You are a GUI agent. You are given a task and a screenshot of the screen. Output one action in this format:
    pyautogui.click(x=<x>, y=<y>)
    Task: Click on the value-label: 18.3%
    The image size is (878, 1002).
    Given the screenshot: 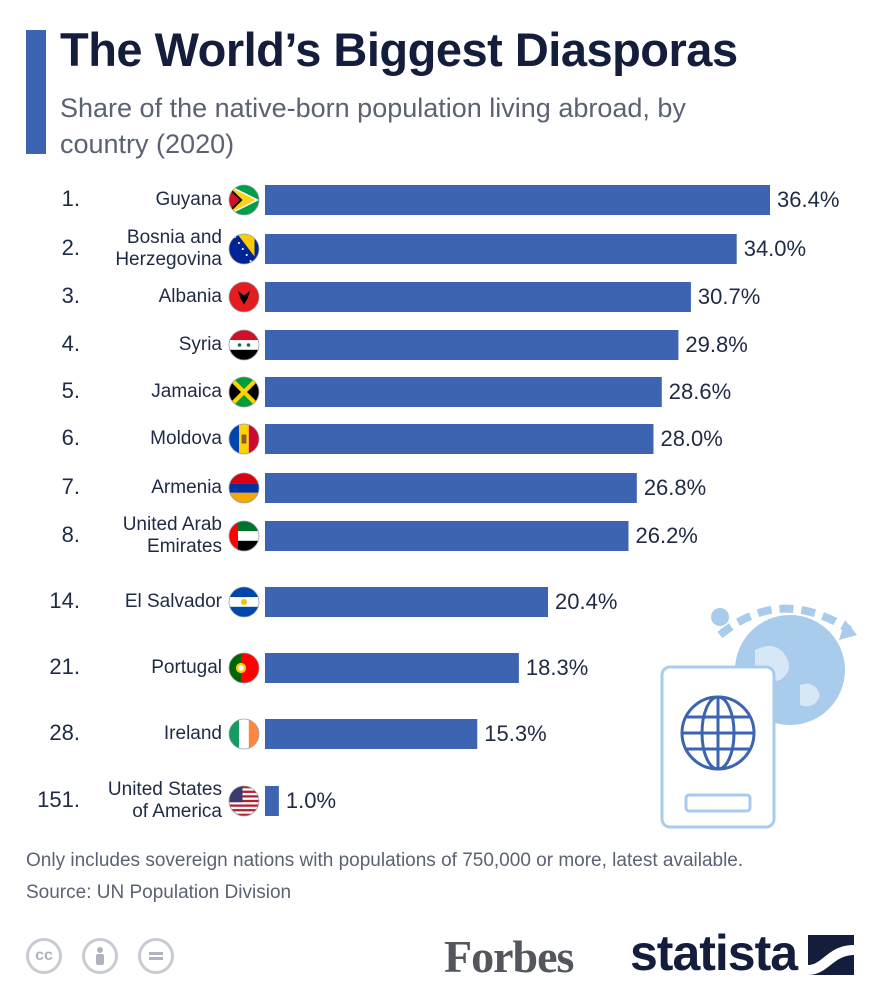 What is the action you would take?
    pyautogui.click(x=557, y=667)
    